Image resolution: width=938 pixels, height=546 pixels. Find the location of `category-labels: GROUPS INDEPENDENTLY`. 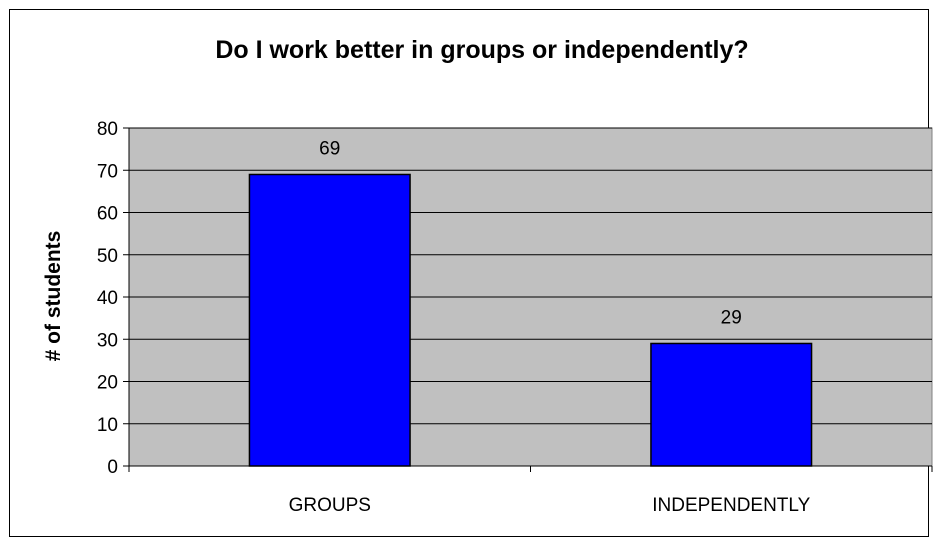

category-labels: GROUPS INDEPENDENTLY is located at coordinates (550, 505).